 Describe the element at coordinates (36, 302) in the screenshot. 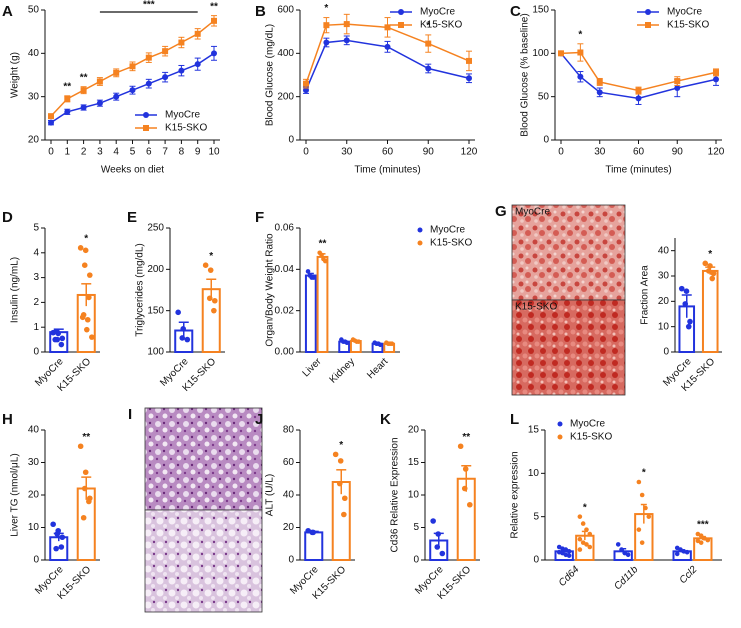

I see `y-tick-label: 2` at that location.